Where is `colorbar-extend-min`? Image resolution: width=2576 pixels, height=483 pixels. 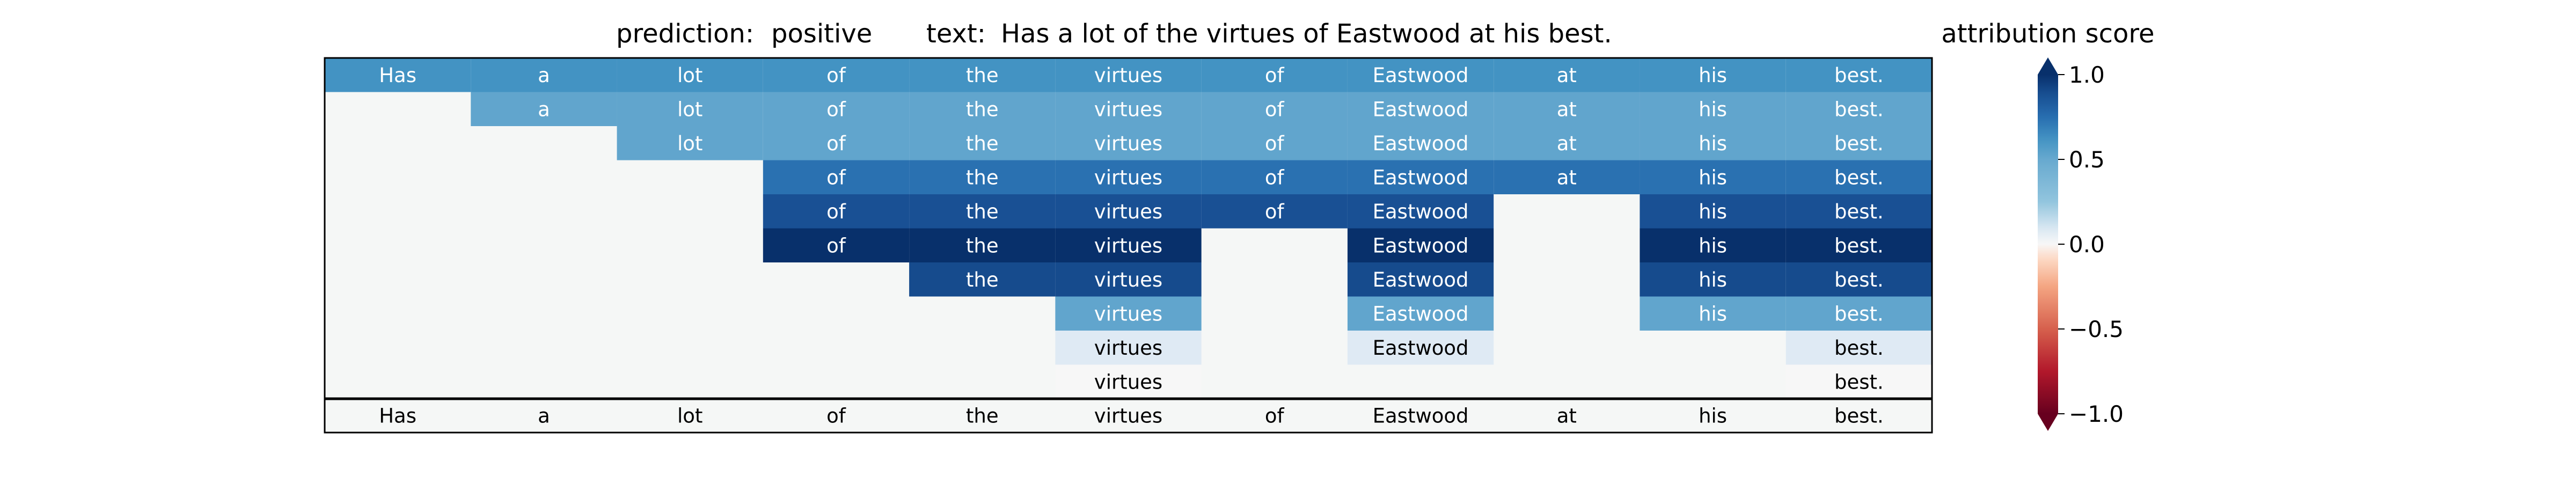
colorbar-extend-min is located at coordinates (2048, 422).